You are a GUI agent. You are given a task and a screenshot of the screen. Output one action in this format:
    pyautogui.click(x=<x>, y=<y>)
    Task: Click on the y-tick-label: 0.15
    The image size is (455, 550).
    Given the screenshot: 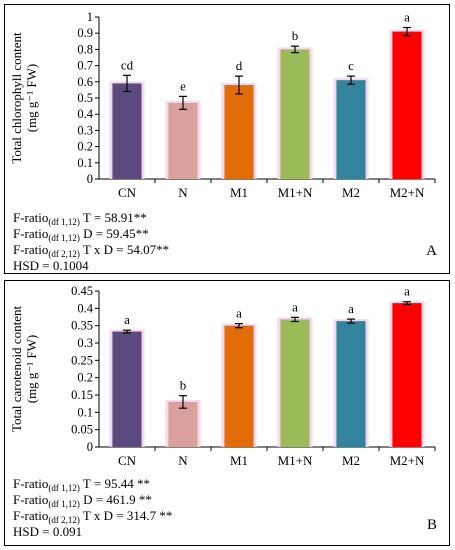 What is the action you would take?
    pyautogui.click(x=82, y=395)
    